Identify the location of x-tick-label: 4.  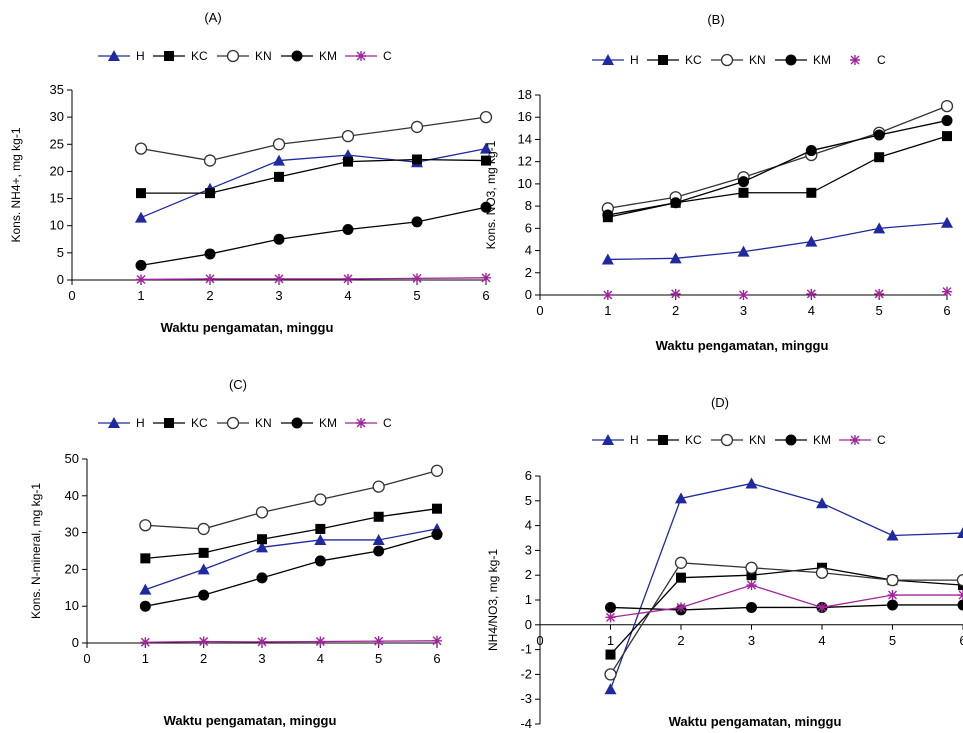
(320, 658).